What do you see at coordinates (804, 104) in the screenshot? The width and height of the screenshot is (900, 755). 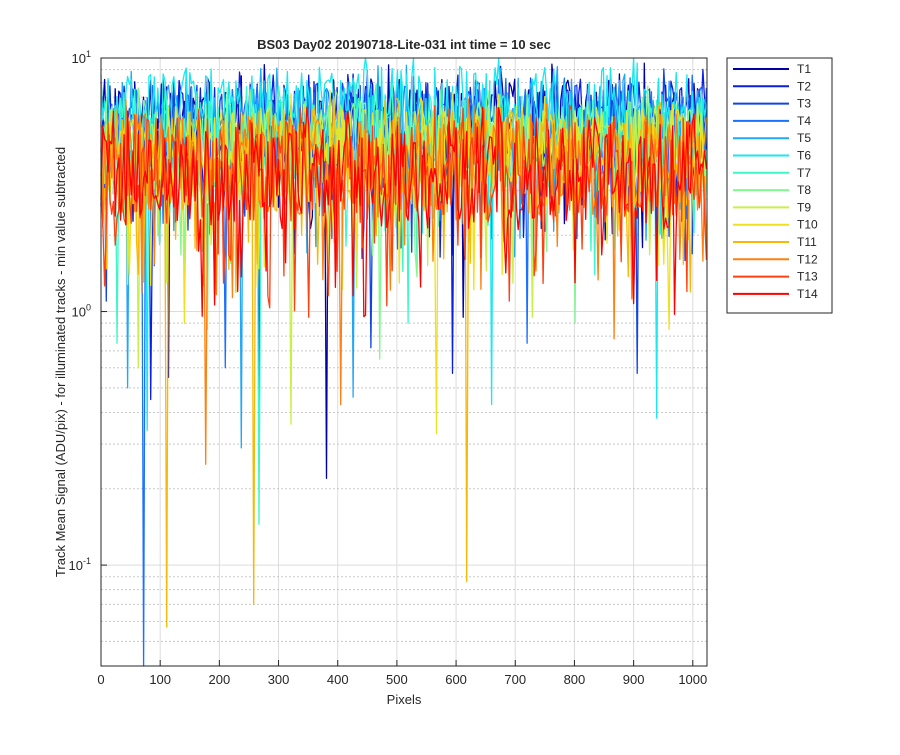 I see `legend-label-t3: T3` at bounding box center [804, 104].